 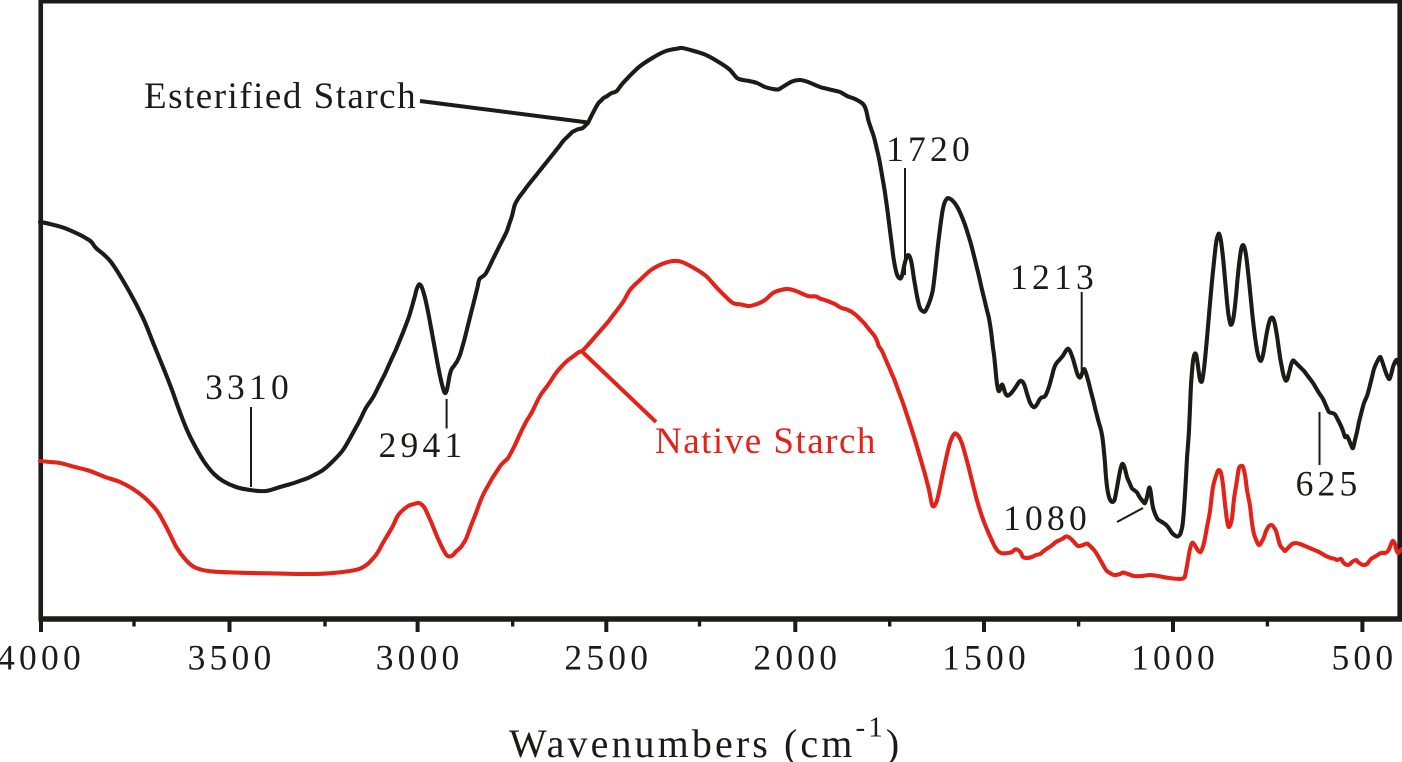 What do you see at coordinates (420, 658) in the screenshot?
I see `svg-text: 3000` at bounding box center [420, 658].